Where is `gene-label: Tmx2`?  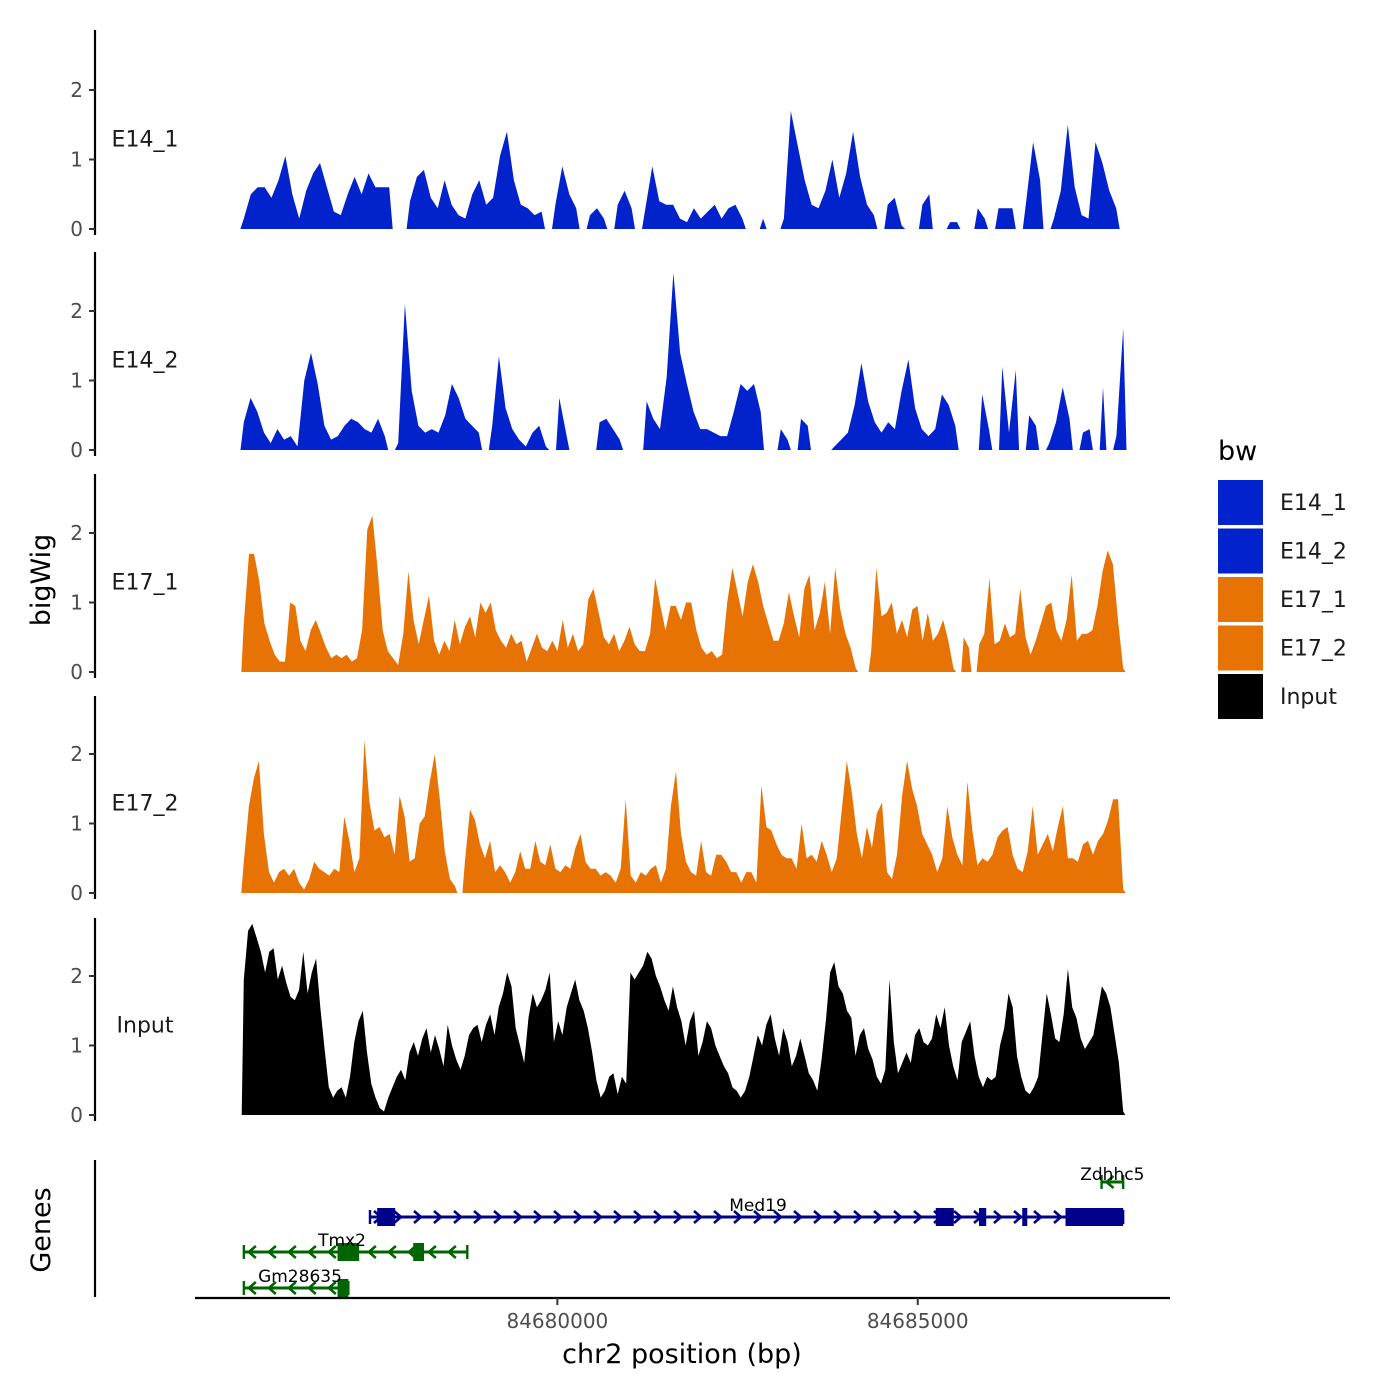
gene-label: Tmx2 is located at coordinates (341, 1241).